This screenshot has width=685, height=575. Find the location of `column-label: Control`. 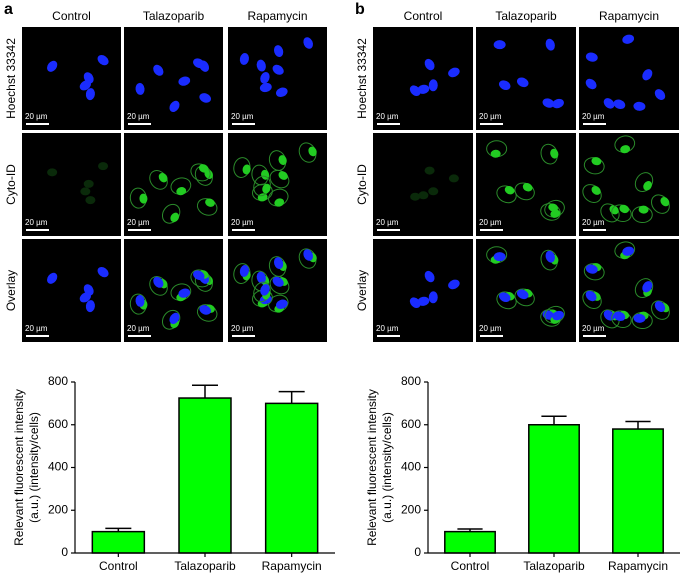

column-label: Control is located at coordinates (423, 16).